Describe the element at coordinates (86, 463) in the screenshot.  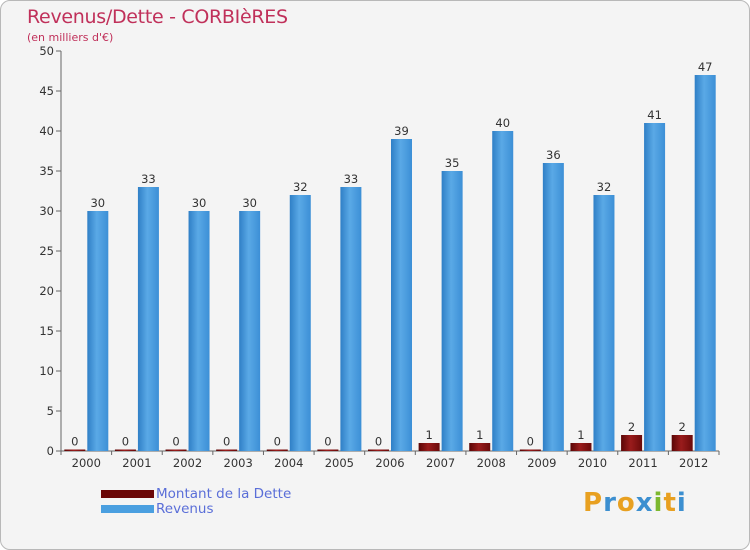
I see `x-tick-label: 2000` at that location.